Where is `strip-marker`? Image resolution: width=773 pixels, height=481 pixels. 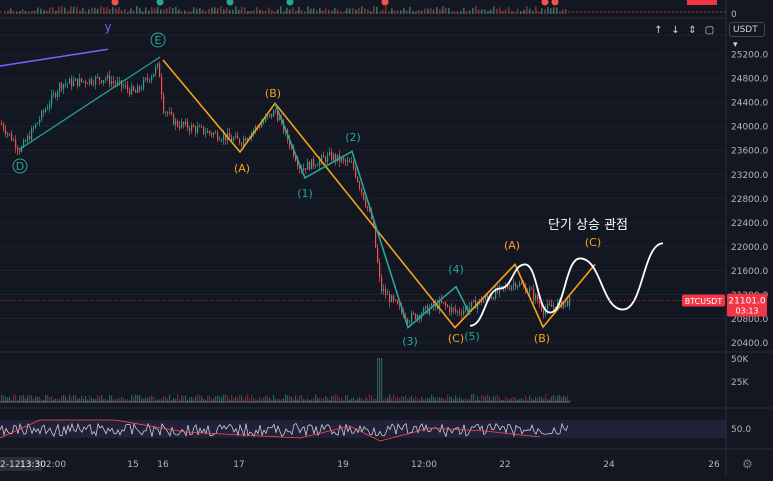 strip-marker is located at coordinates (290, 3).